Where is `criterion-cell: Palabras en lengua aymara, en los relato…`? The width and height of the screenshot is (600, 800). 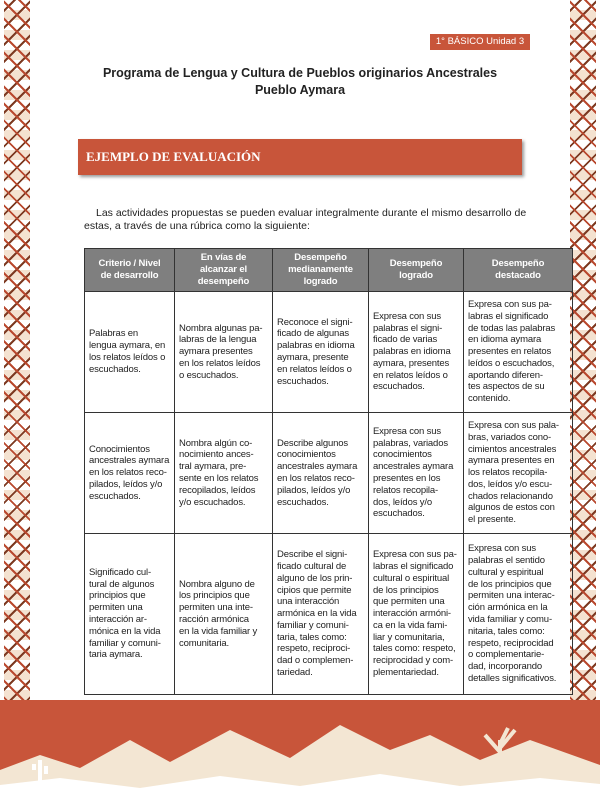
criterion-cell: Palabras en lengua aymara, en los relato… is located at coordinates (129, 352).